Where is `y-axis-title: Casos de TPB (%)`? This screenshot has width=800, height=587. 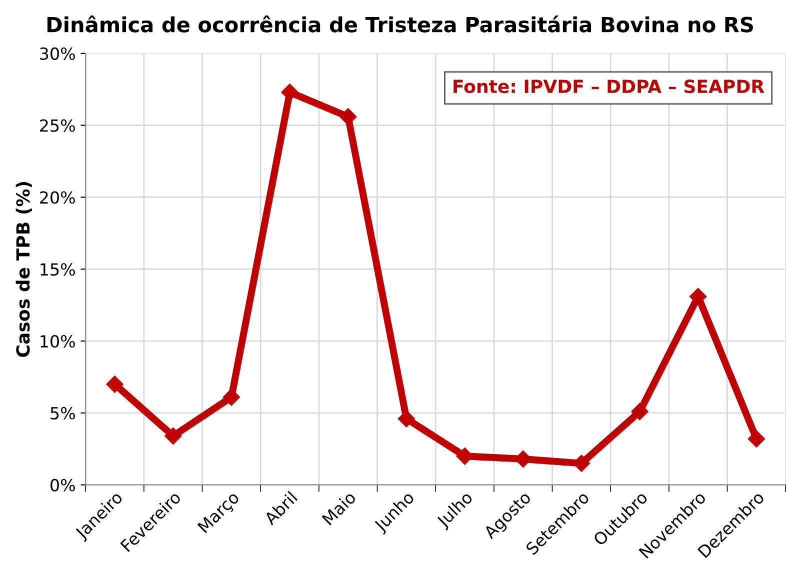 y-axis-title: Casos de TPB (%) is located at coordinates (24, 269).